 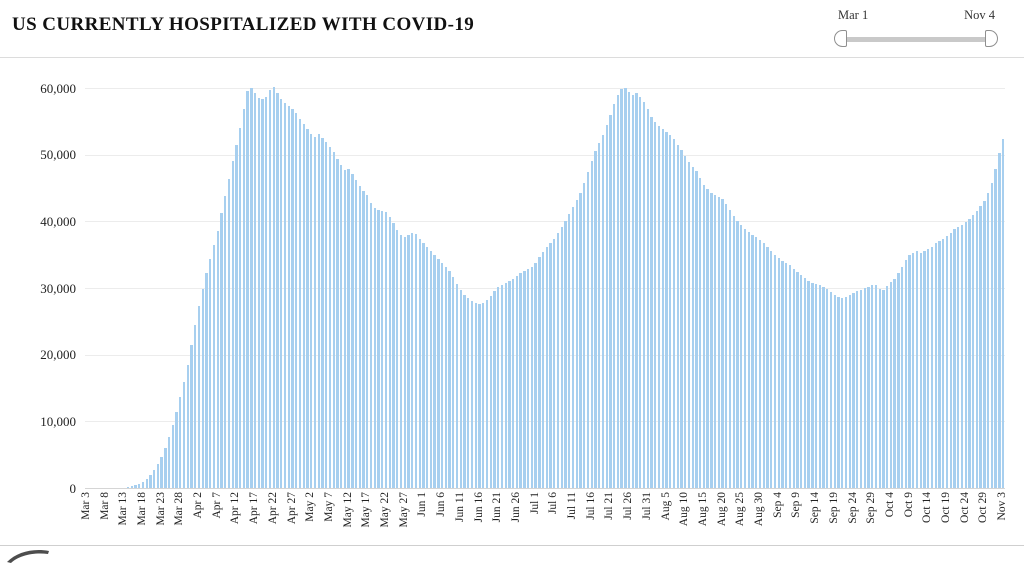 I want to click on x-tick-label: Jul 26, so click(x=628, y=506).